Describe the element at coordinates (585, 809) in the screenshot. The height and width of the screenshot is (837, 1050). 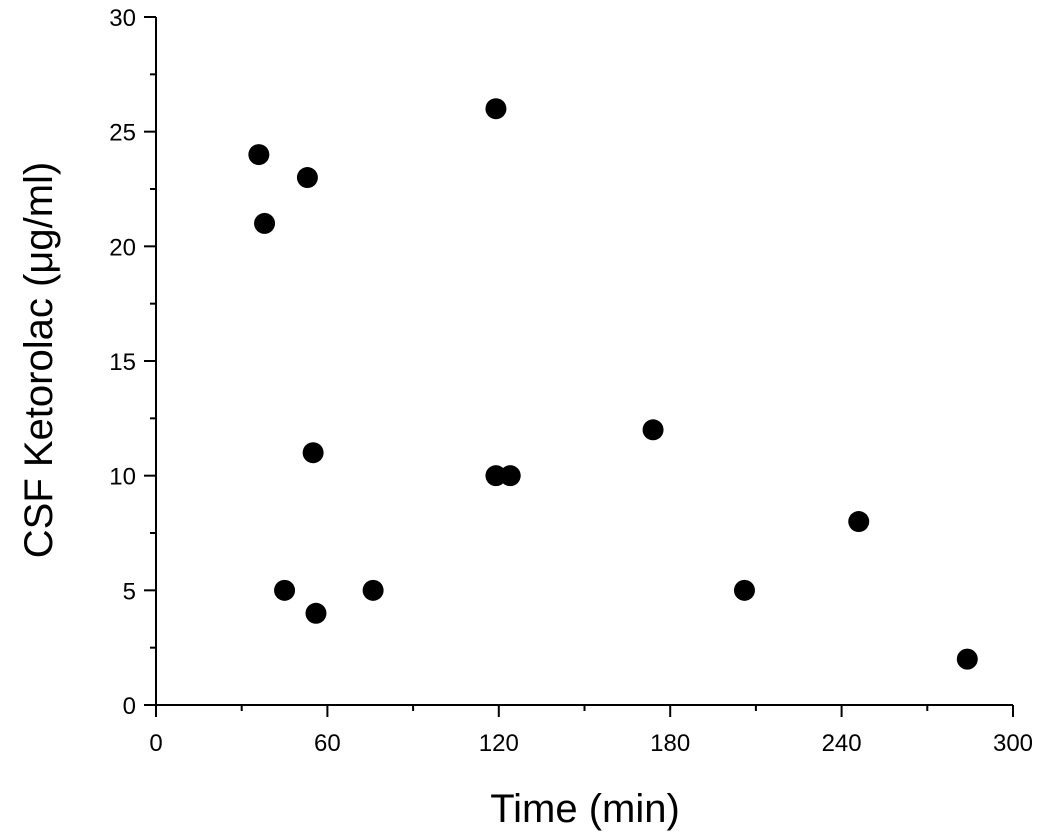
I see `x-axis-title: Time (min)` at that location.